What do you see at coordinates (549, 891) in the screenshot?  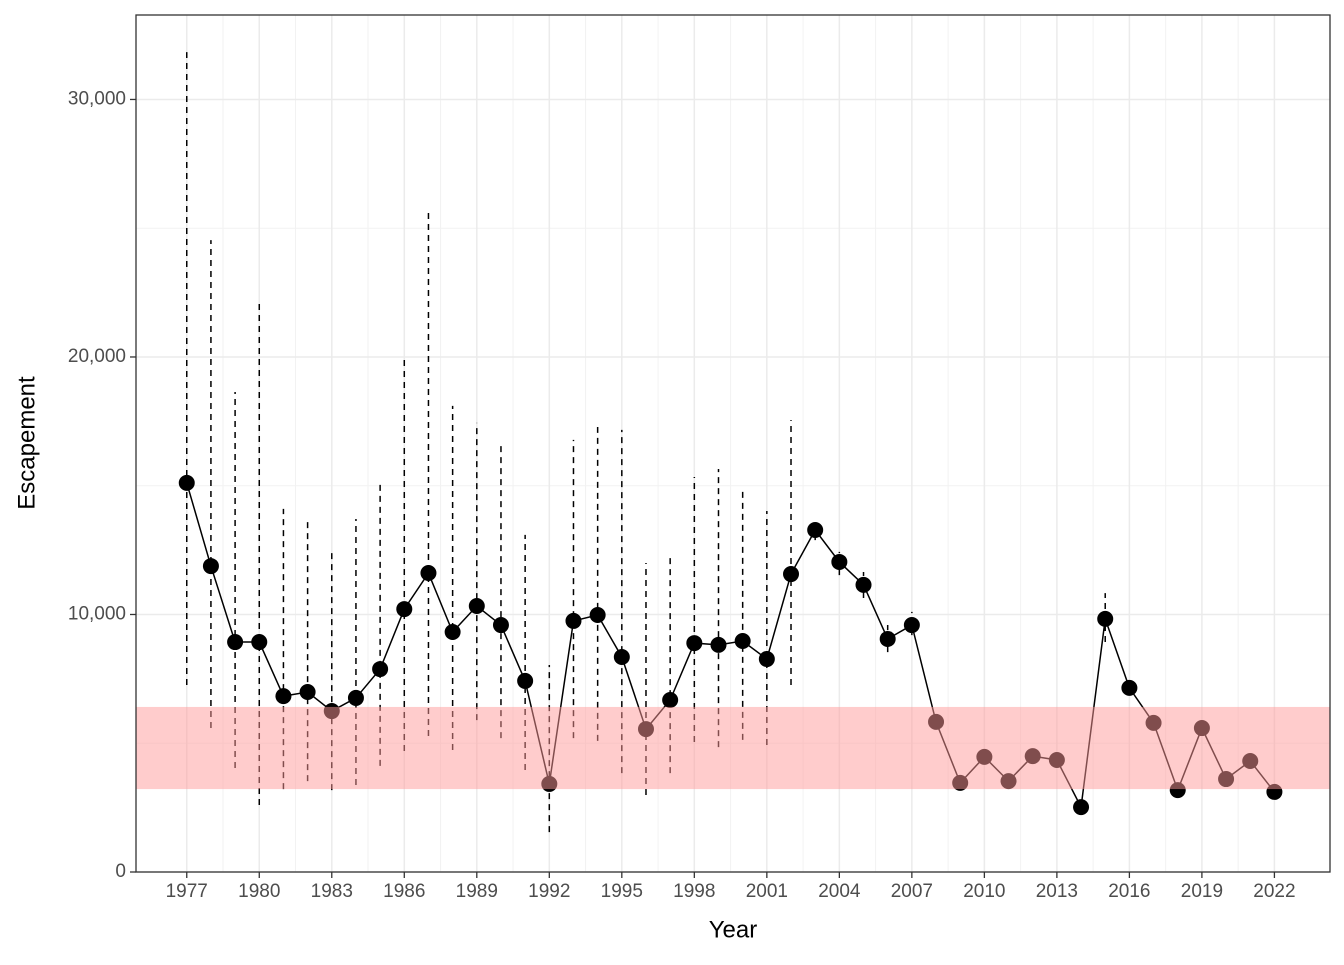 I see `x-tick-label: 1992` at bounding box center [549, 891].